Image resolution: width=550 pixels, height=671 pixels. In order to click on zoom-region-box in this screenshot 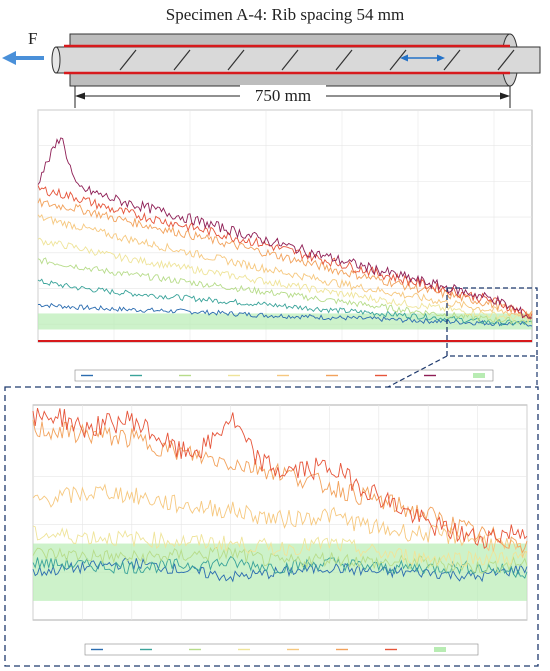, I will do `click(492, 322)`.